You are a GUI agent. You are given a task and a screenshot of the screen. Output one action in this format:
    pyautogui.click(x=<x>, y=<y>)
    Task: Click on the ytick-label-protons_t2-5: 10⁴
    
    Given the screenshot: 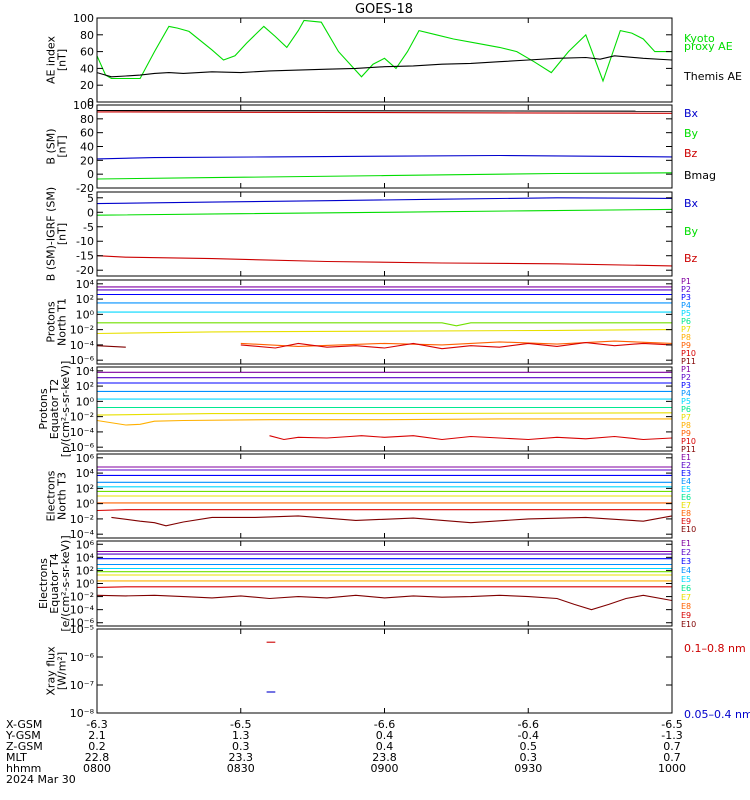 What is the action you would take?
    pyautogui.click(x=85, y=371)
    